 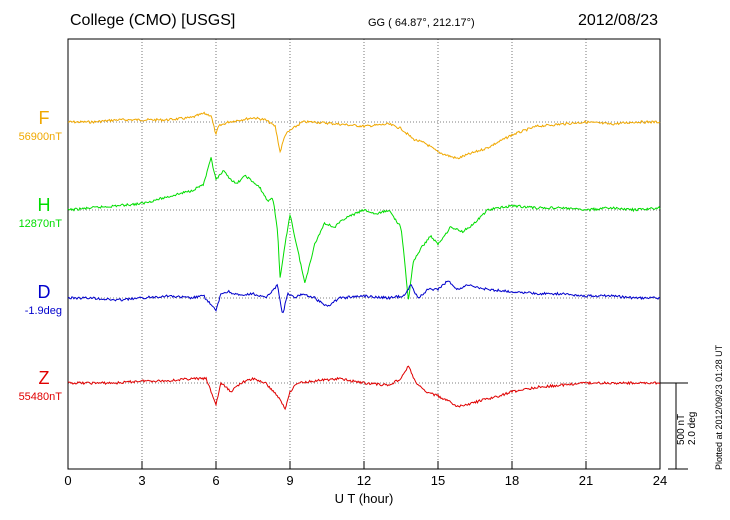 What do you see at coordinates (421, 23) in the screenshot?
I see `geo-coordinates: GG ( 64.87°, 212.17°)` at bounding box center [421, 23].